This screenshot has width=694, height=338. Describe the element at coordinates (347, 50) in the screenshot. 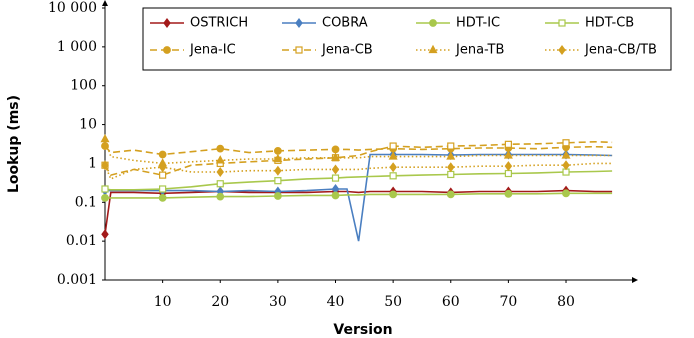

I see `legend-label: Jena-CB` at that location.